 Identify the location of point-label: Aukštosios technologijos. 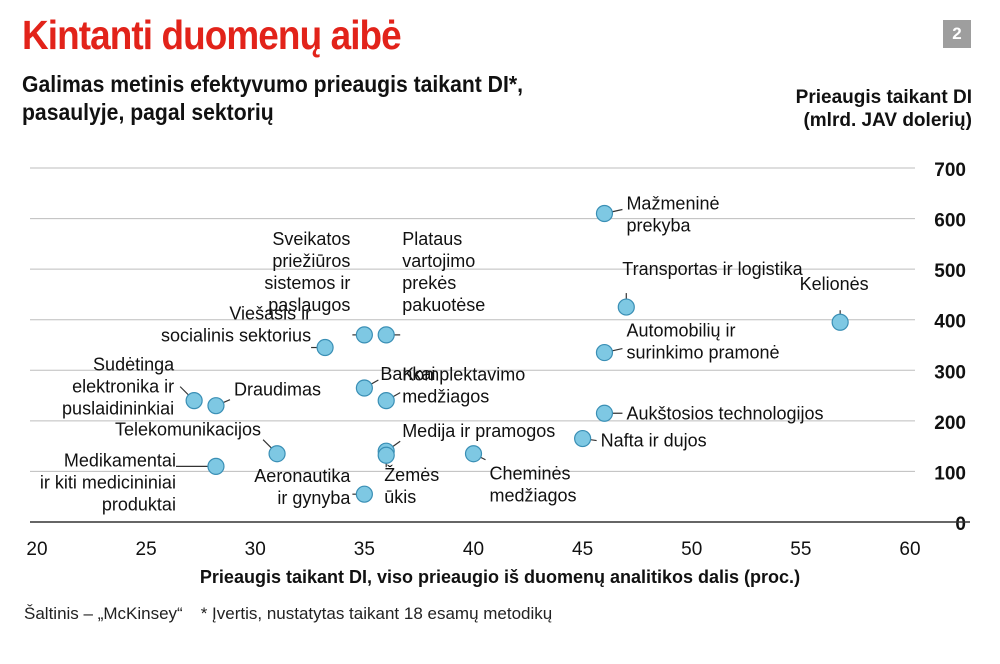
(724, 413).